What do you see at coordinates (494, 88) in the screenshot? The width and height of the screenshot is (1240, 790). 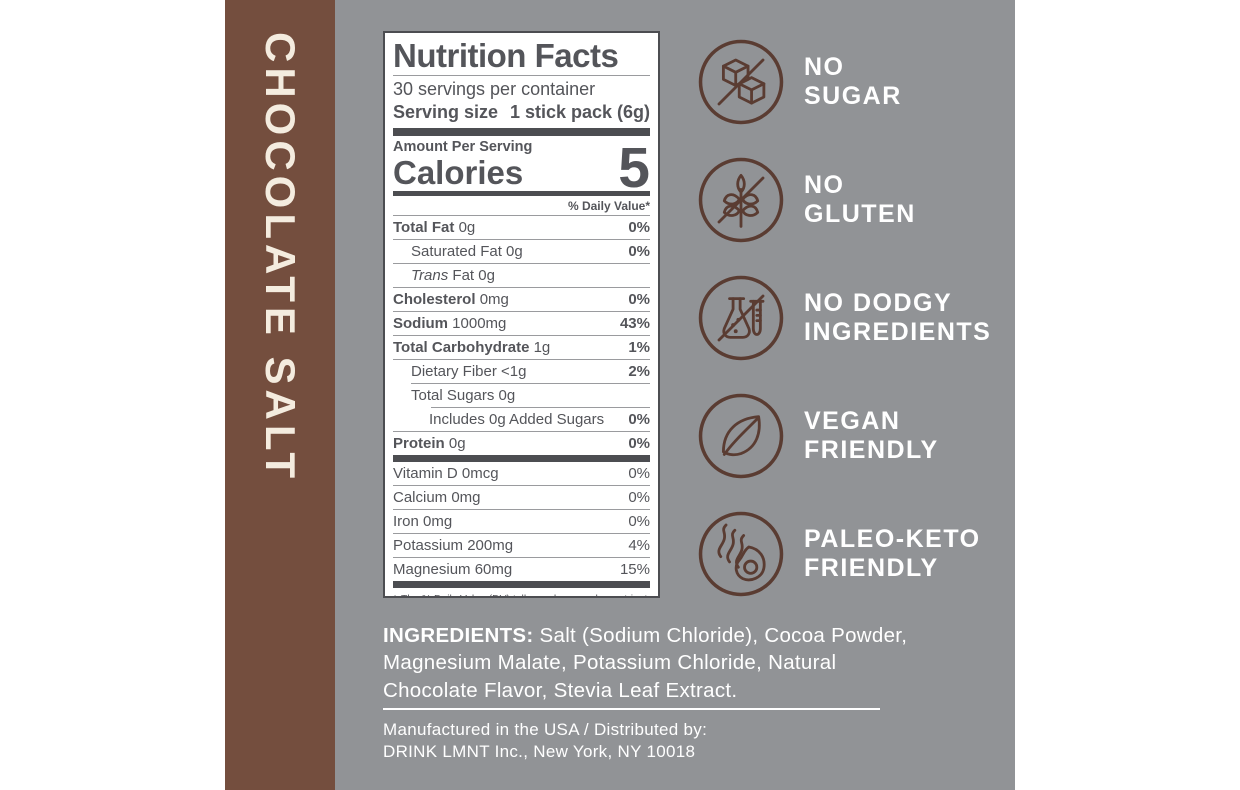 I see `servings-per-container: 30 servings per container` at bounding box center [494, 88].